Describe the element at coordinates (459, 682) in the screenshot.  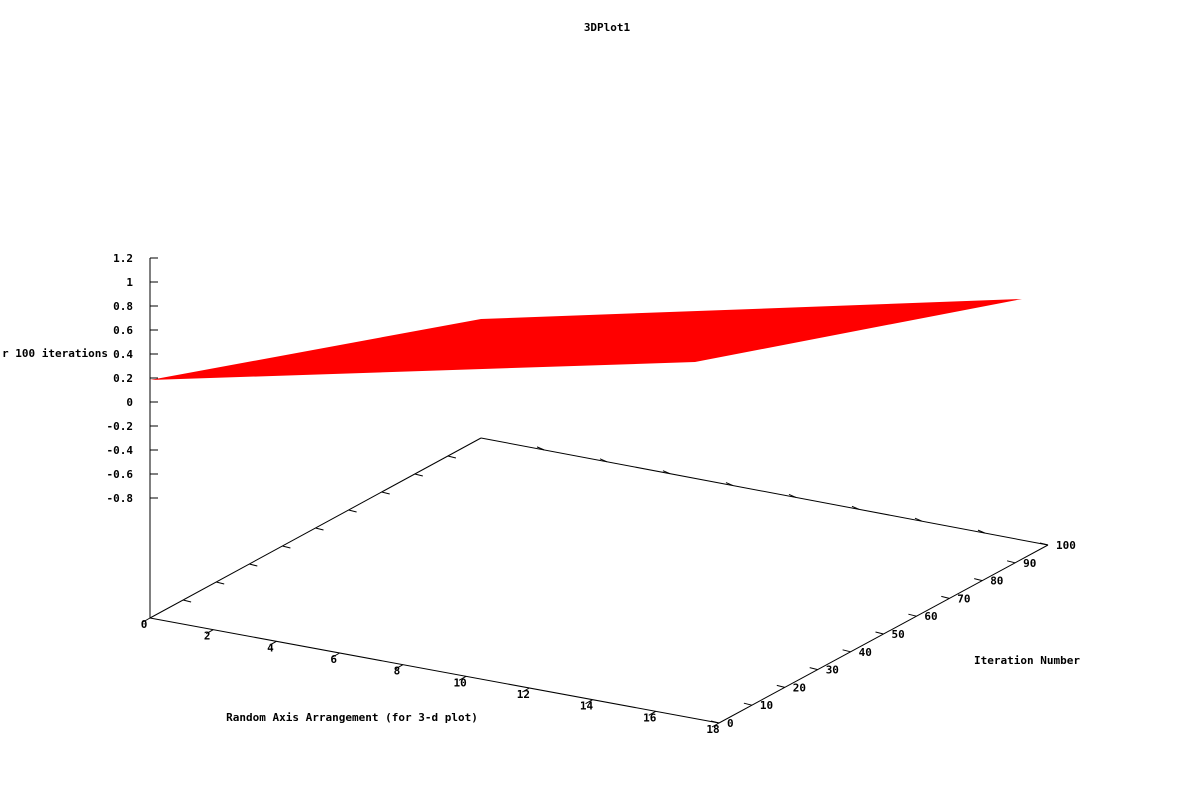
I see `x-tick-label: 10` at that location.